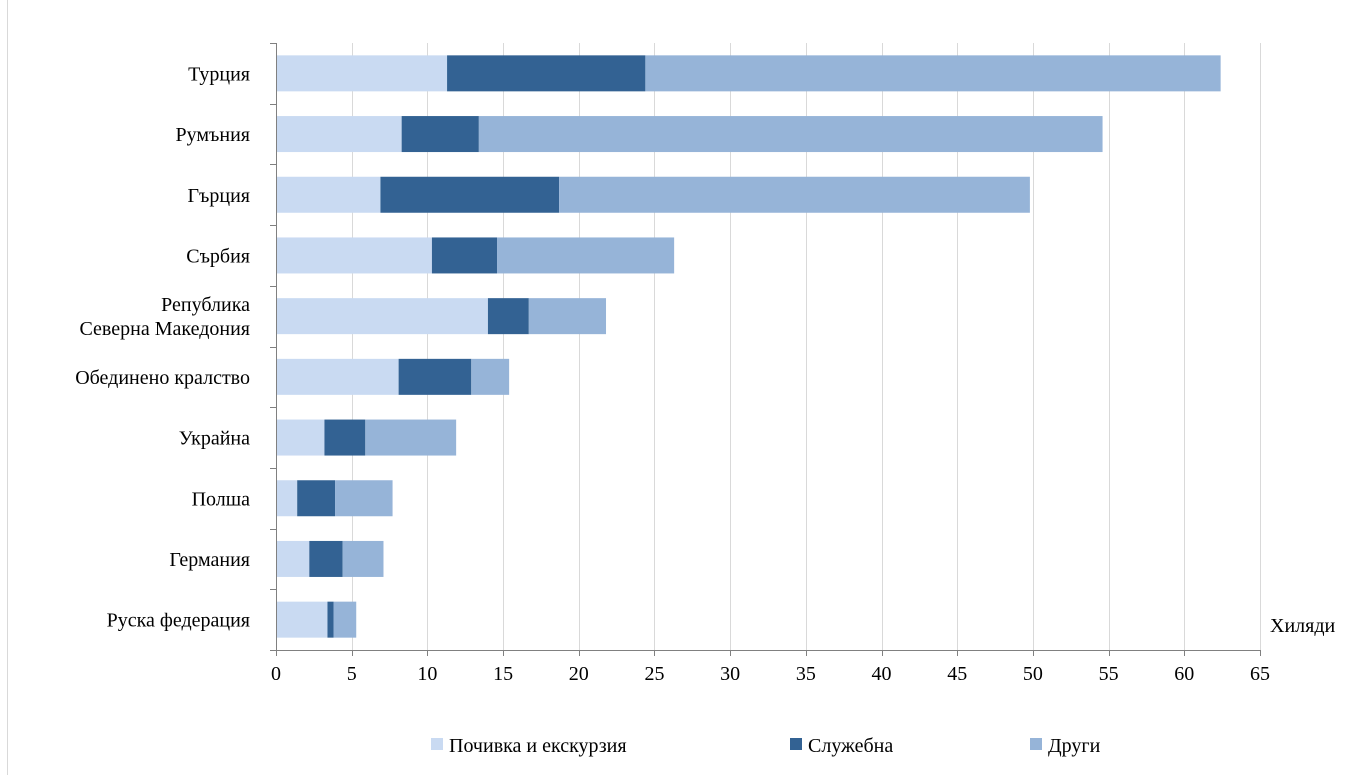  Describe the element at coordinates (730, 674) in the screenshot. I see `x-tick-label: 30` at that location.